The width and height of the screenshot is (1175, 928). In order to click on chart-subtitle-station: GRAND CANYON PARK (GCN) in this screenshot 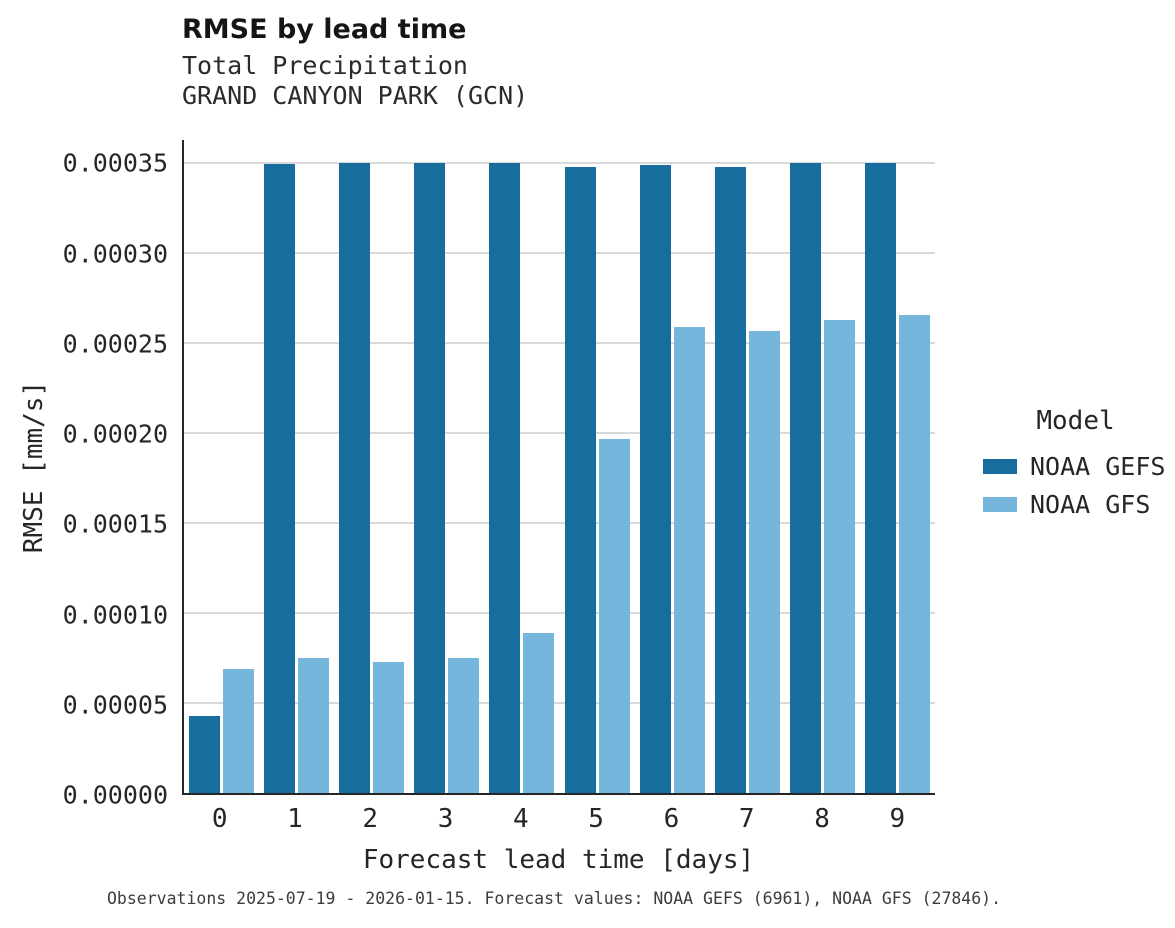, I will do `click(355, 95)`.